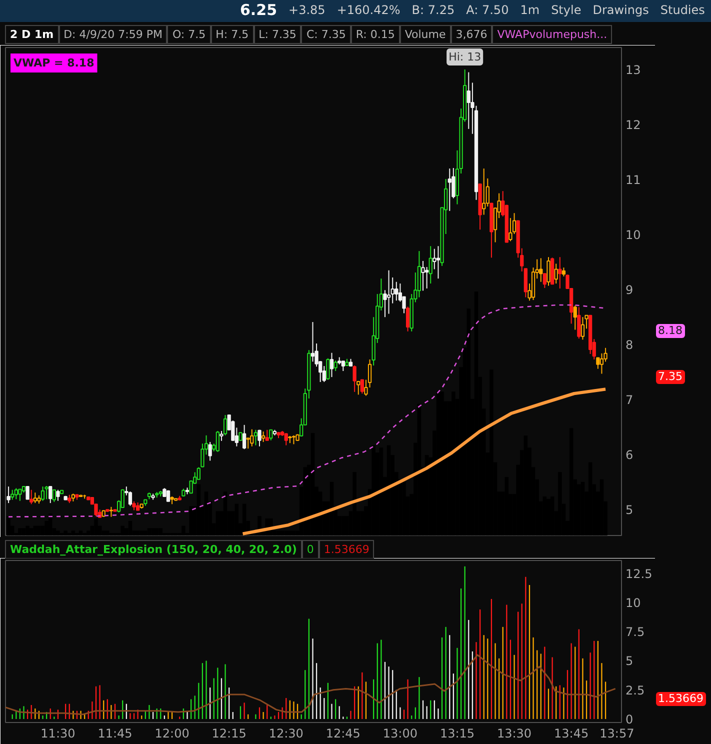 The image size is (711, 744). Describe the element at coordinates (617, 733) in the screenshot. I see `x-tick-label: 13:57` at that location.